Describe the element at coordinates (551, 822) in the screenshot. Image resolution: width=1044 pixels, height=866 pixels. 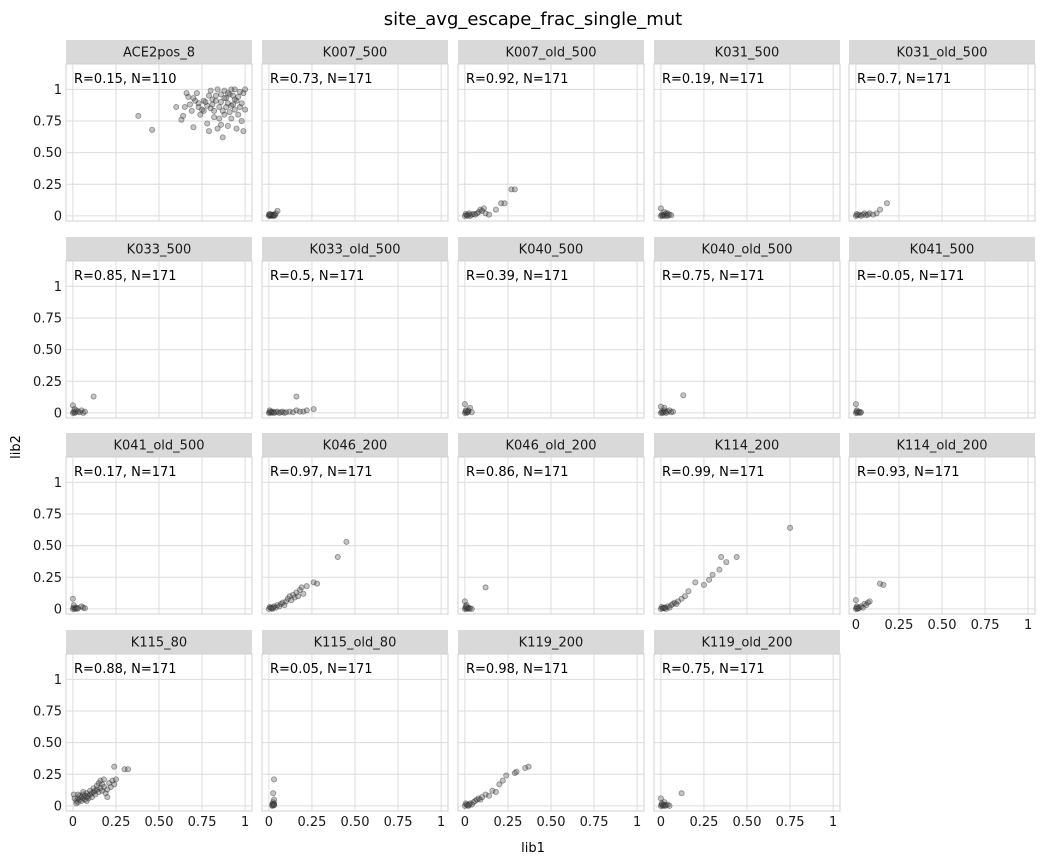
I see `x-tick-label: 0.50` at that location.